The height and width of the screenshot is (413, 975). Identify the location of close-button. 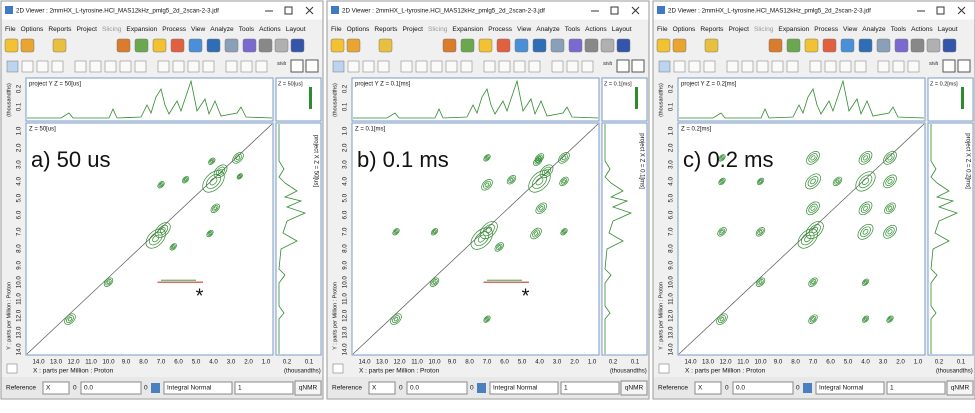
(961, 10).